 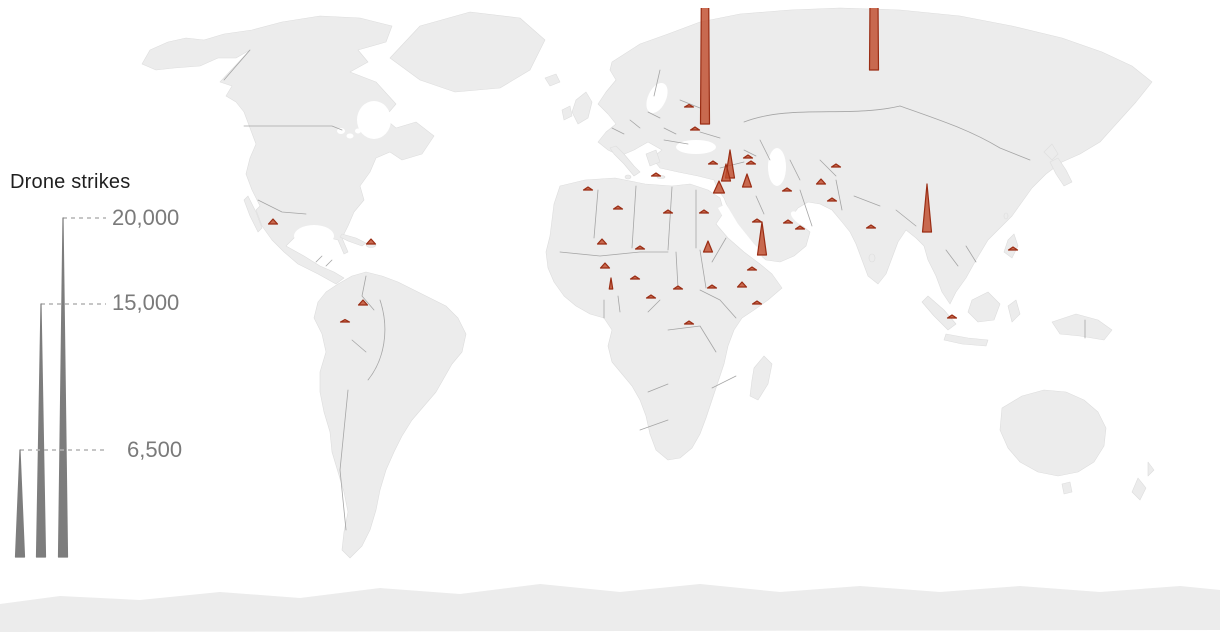 I want to click on landmass-japan-north, so click(x=1051, y=152).